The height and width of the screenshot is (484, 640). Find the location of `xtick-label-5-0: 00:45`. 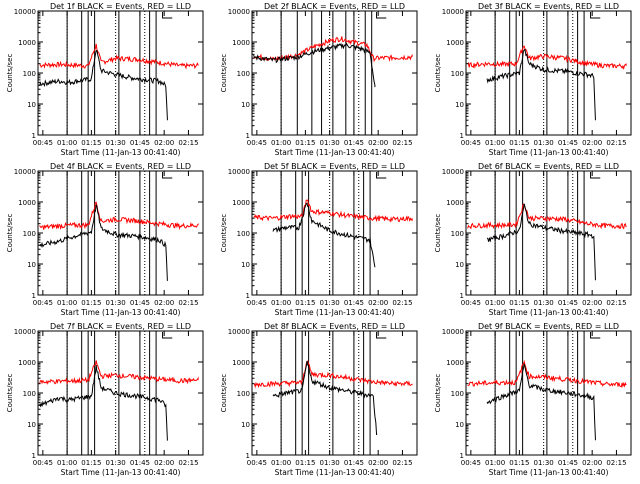

xtick-label-5-0: 00:45 is located at coordinates (257, 303).